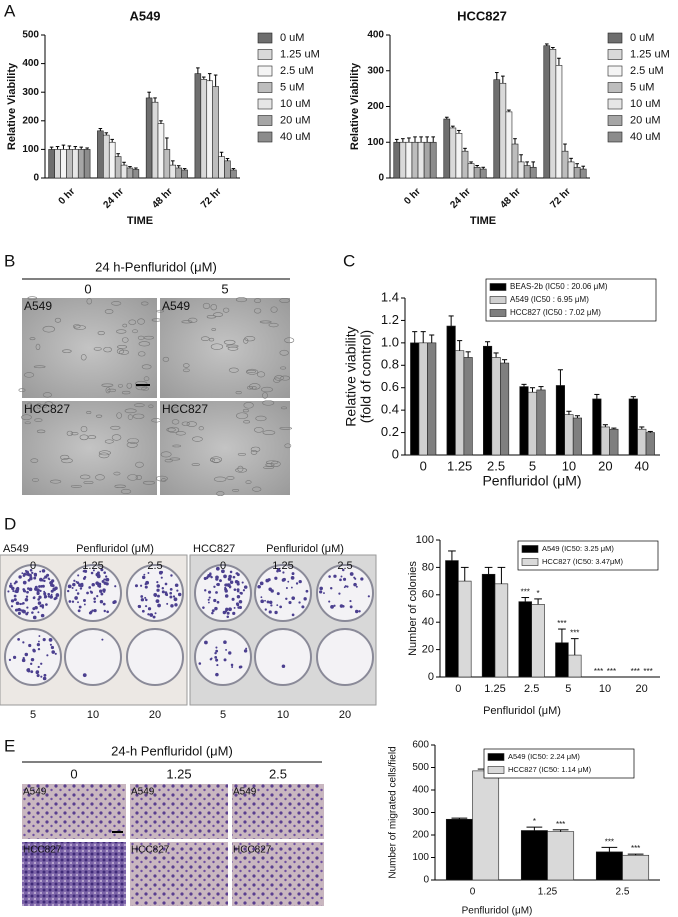 The image size is (678, 917). I want to click on y-tick-label: 300, so click(375, 70).